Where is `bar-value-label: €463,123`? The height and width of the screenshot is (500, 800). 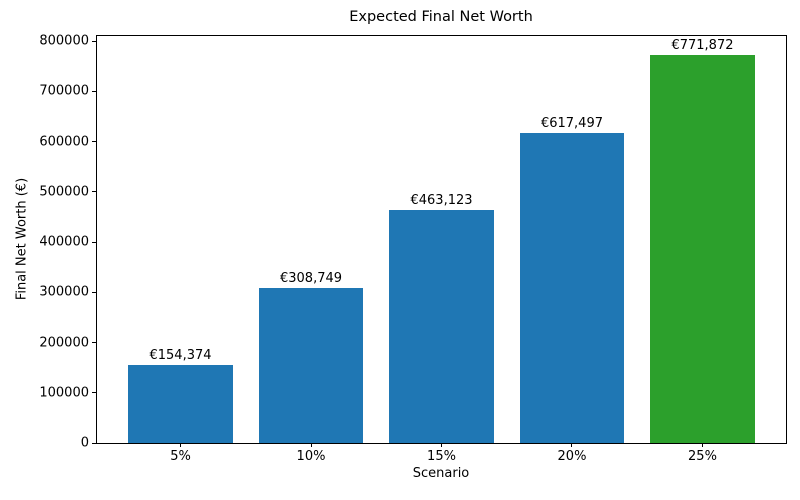 bar-value-label: €463,123 is located at coordinates (441, 201).